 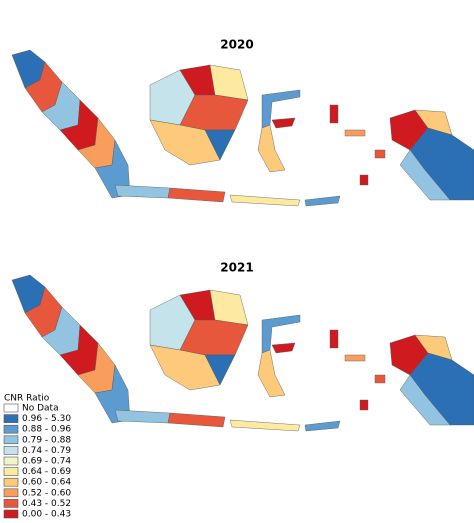 I want to click on map-title: 2021, so click(x=236, y=268).